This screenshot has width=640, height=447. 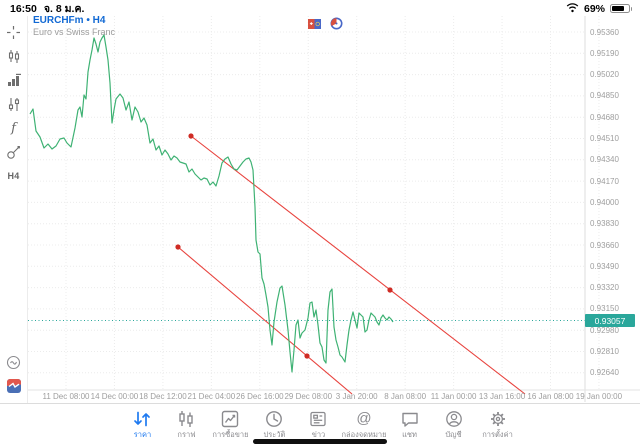 I want to click on tab-history: ประวัติ, so click(x=274, y=424).